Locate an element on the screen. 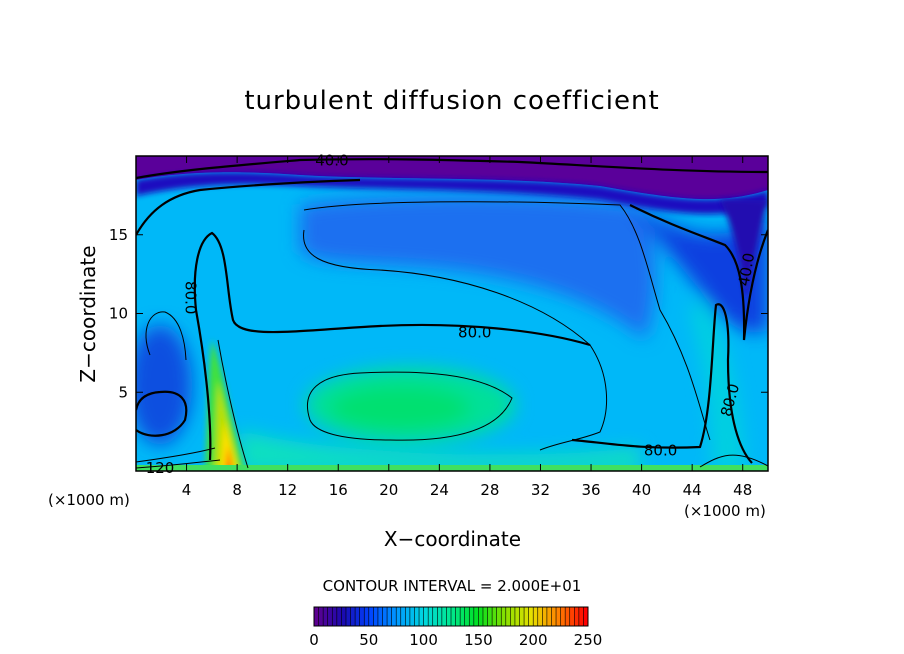 This screenshot has width=904, height=654. contour-40-top-left is located at coordinates (248, 207).